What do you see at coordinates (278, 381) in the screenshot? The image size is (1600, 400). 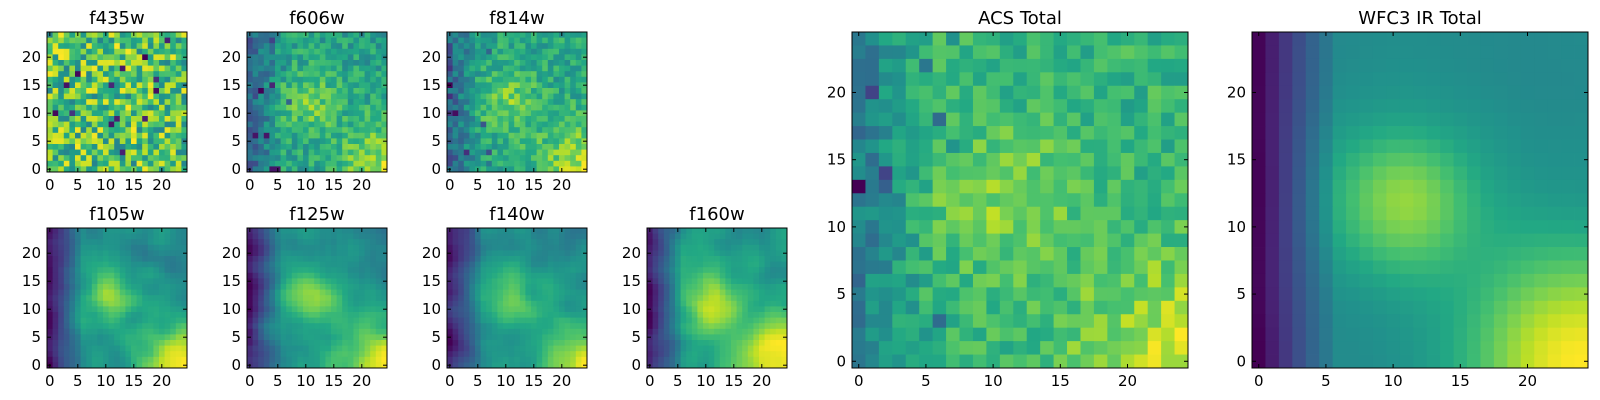 I see `x-tick-label: 5` at bounding box center [278, 381].